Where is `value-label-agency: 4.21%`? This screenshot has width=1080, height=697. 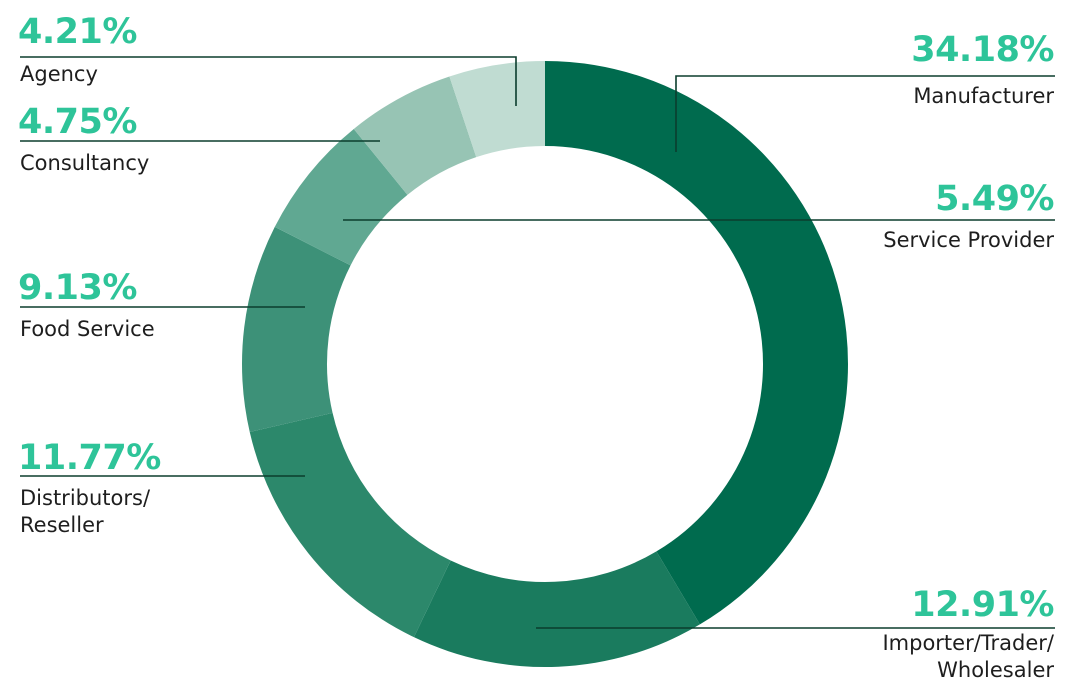 value-label-agency: 4.21% is located at coordinates (77, 32).